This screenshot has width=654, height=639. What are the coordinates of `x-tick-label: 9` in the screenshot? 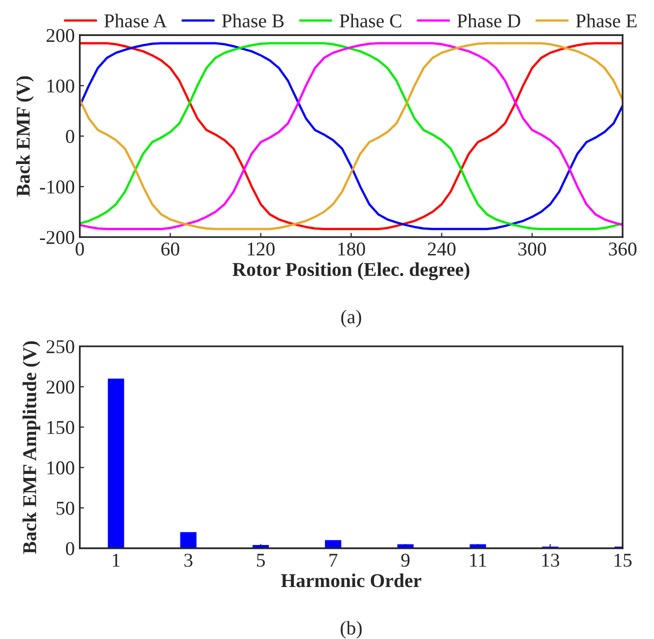 It's located at (405, 560).